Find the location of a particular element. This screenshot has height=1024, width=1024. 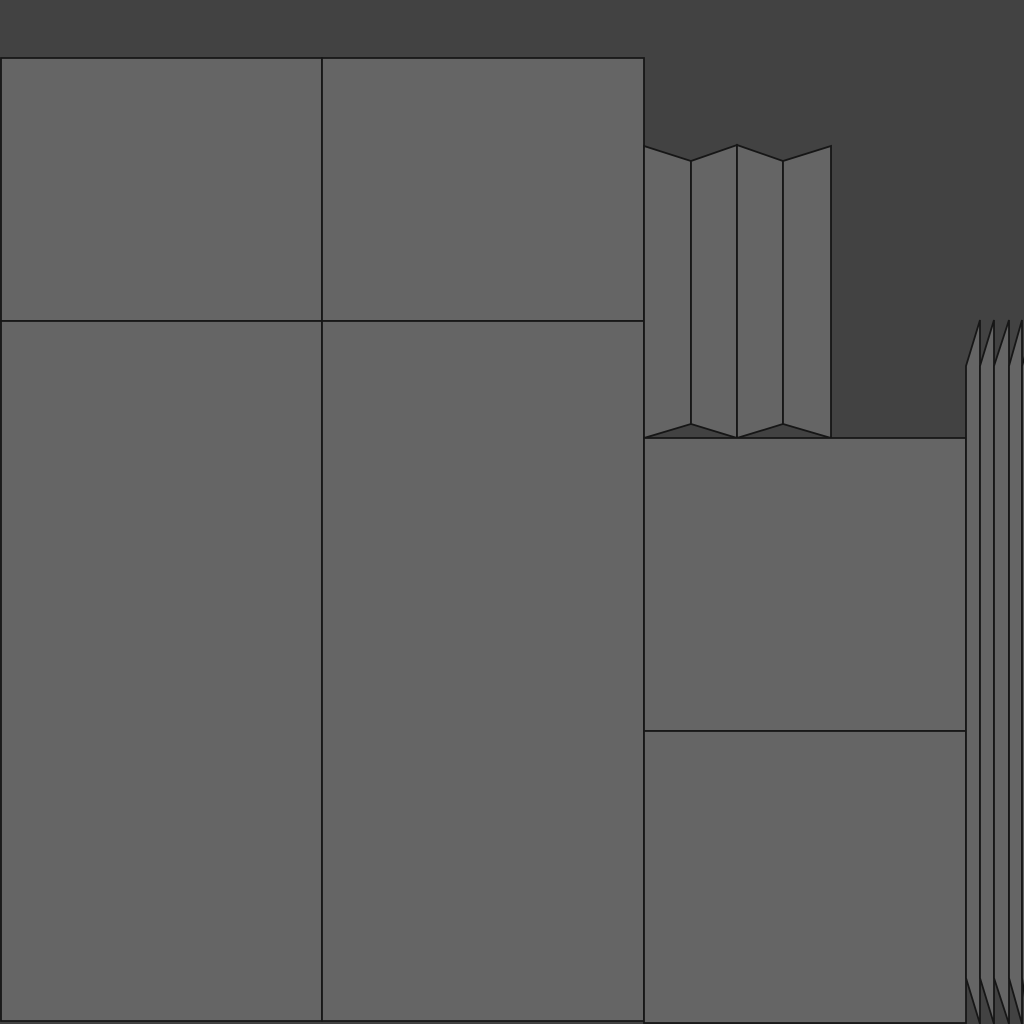

panel-top-left is located at coordinates (161, 189).